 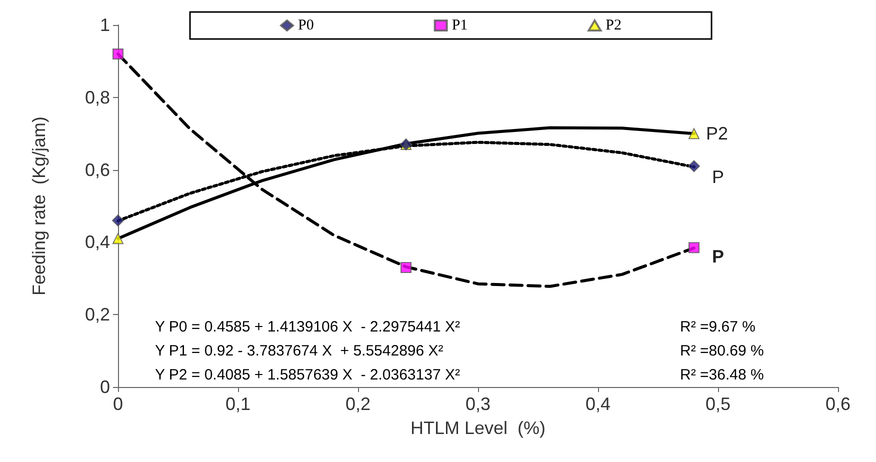 I want to click on y-tick-label: 0,2, so click(x=97, y=314).